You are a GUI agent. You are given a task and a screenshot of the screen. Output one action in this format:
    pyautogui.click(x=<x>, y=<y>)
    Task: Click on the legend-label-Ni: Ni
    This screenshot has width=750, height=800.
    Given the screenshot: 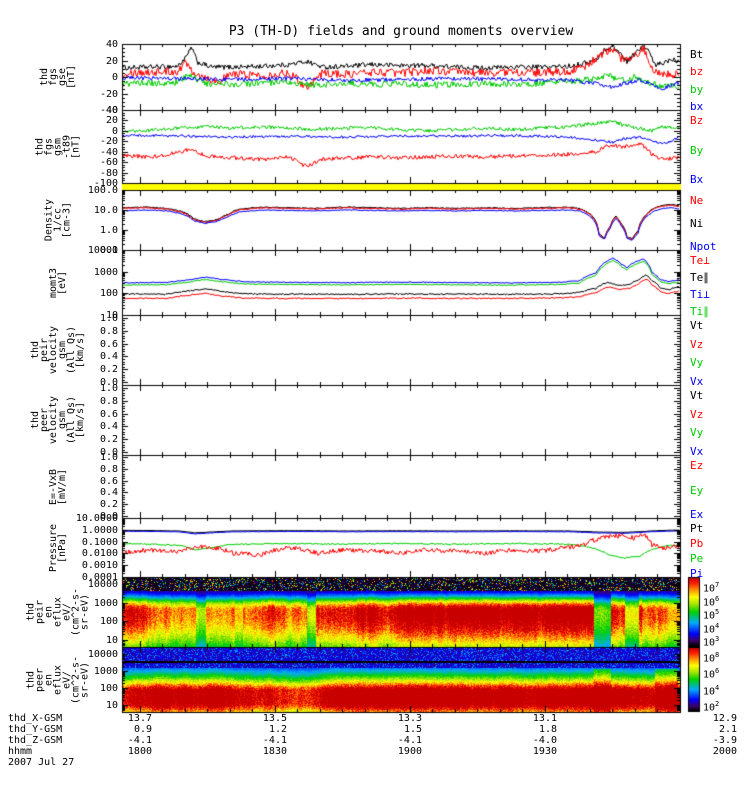 What is the action you would take?
    pyautogui.click(x=697, y=223)
    